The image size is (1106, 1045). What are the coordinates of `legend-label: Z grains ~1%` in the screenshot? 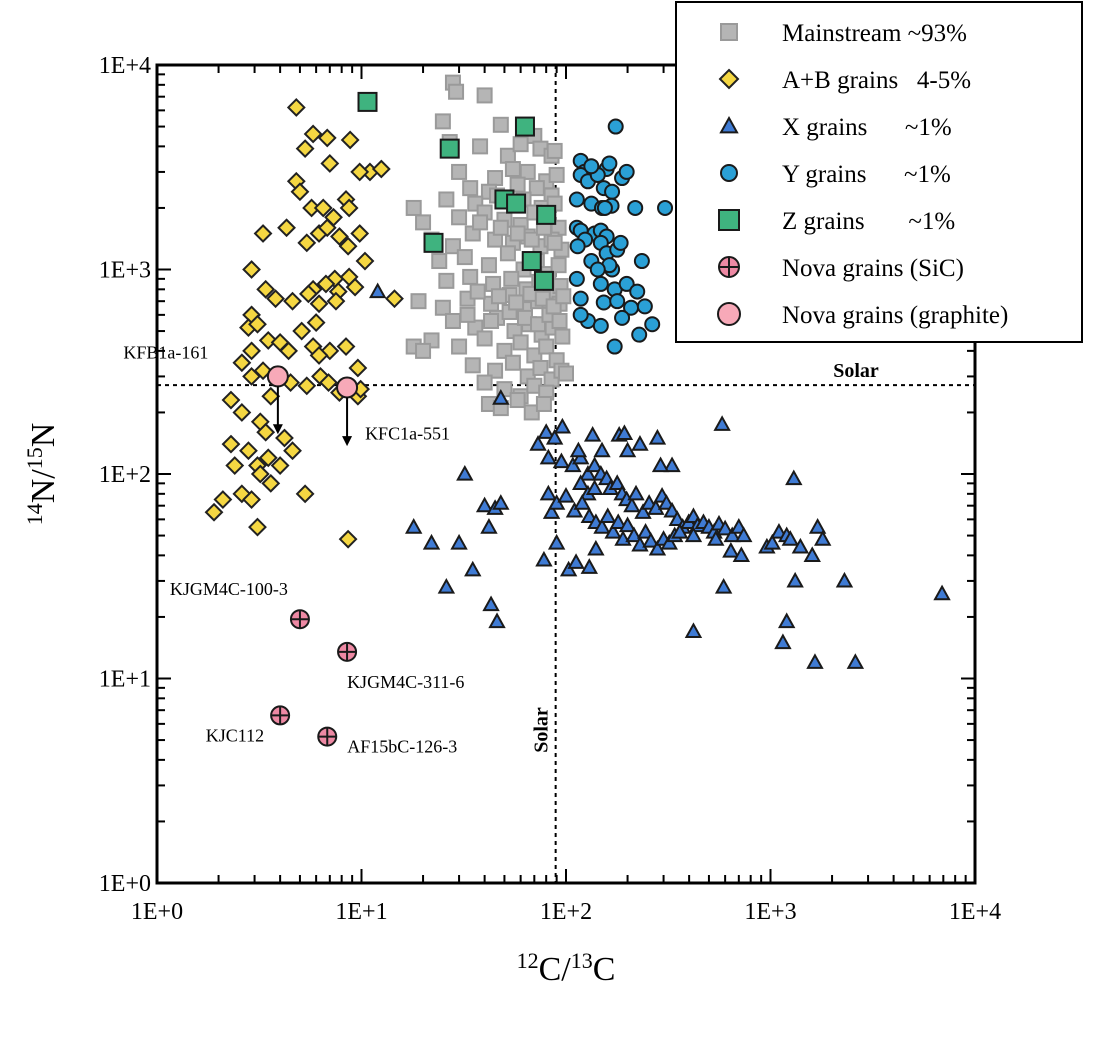 It's located at (868, 221).